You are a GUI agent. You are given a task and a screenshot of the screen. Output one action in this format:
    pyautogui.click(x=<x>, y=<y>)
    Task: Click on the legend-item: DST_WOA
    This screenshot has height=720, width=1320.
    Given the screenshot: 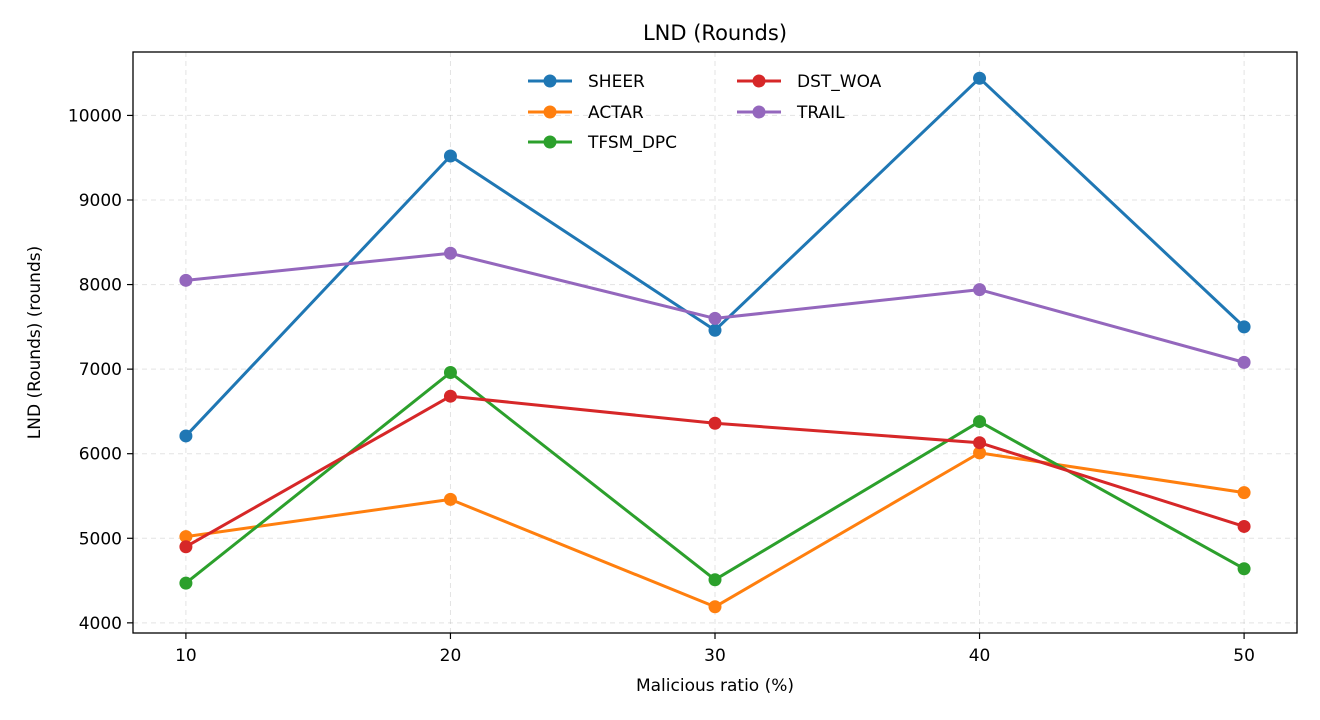 What is the action you would take?
    pyautogui.click(x=809, y=82)
    